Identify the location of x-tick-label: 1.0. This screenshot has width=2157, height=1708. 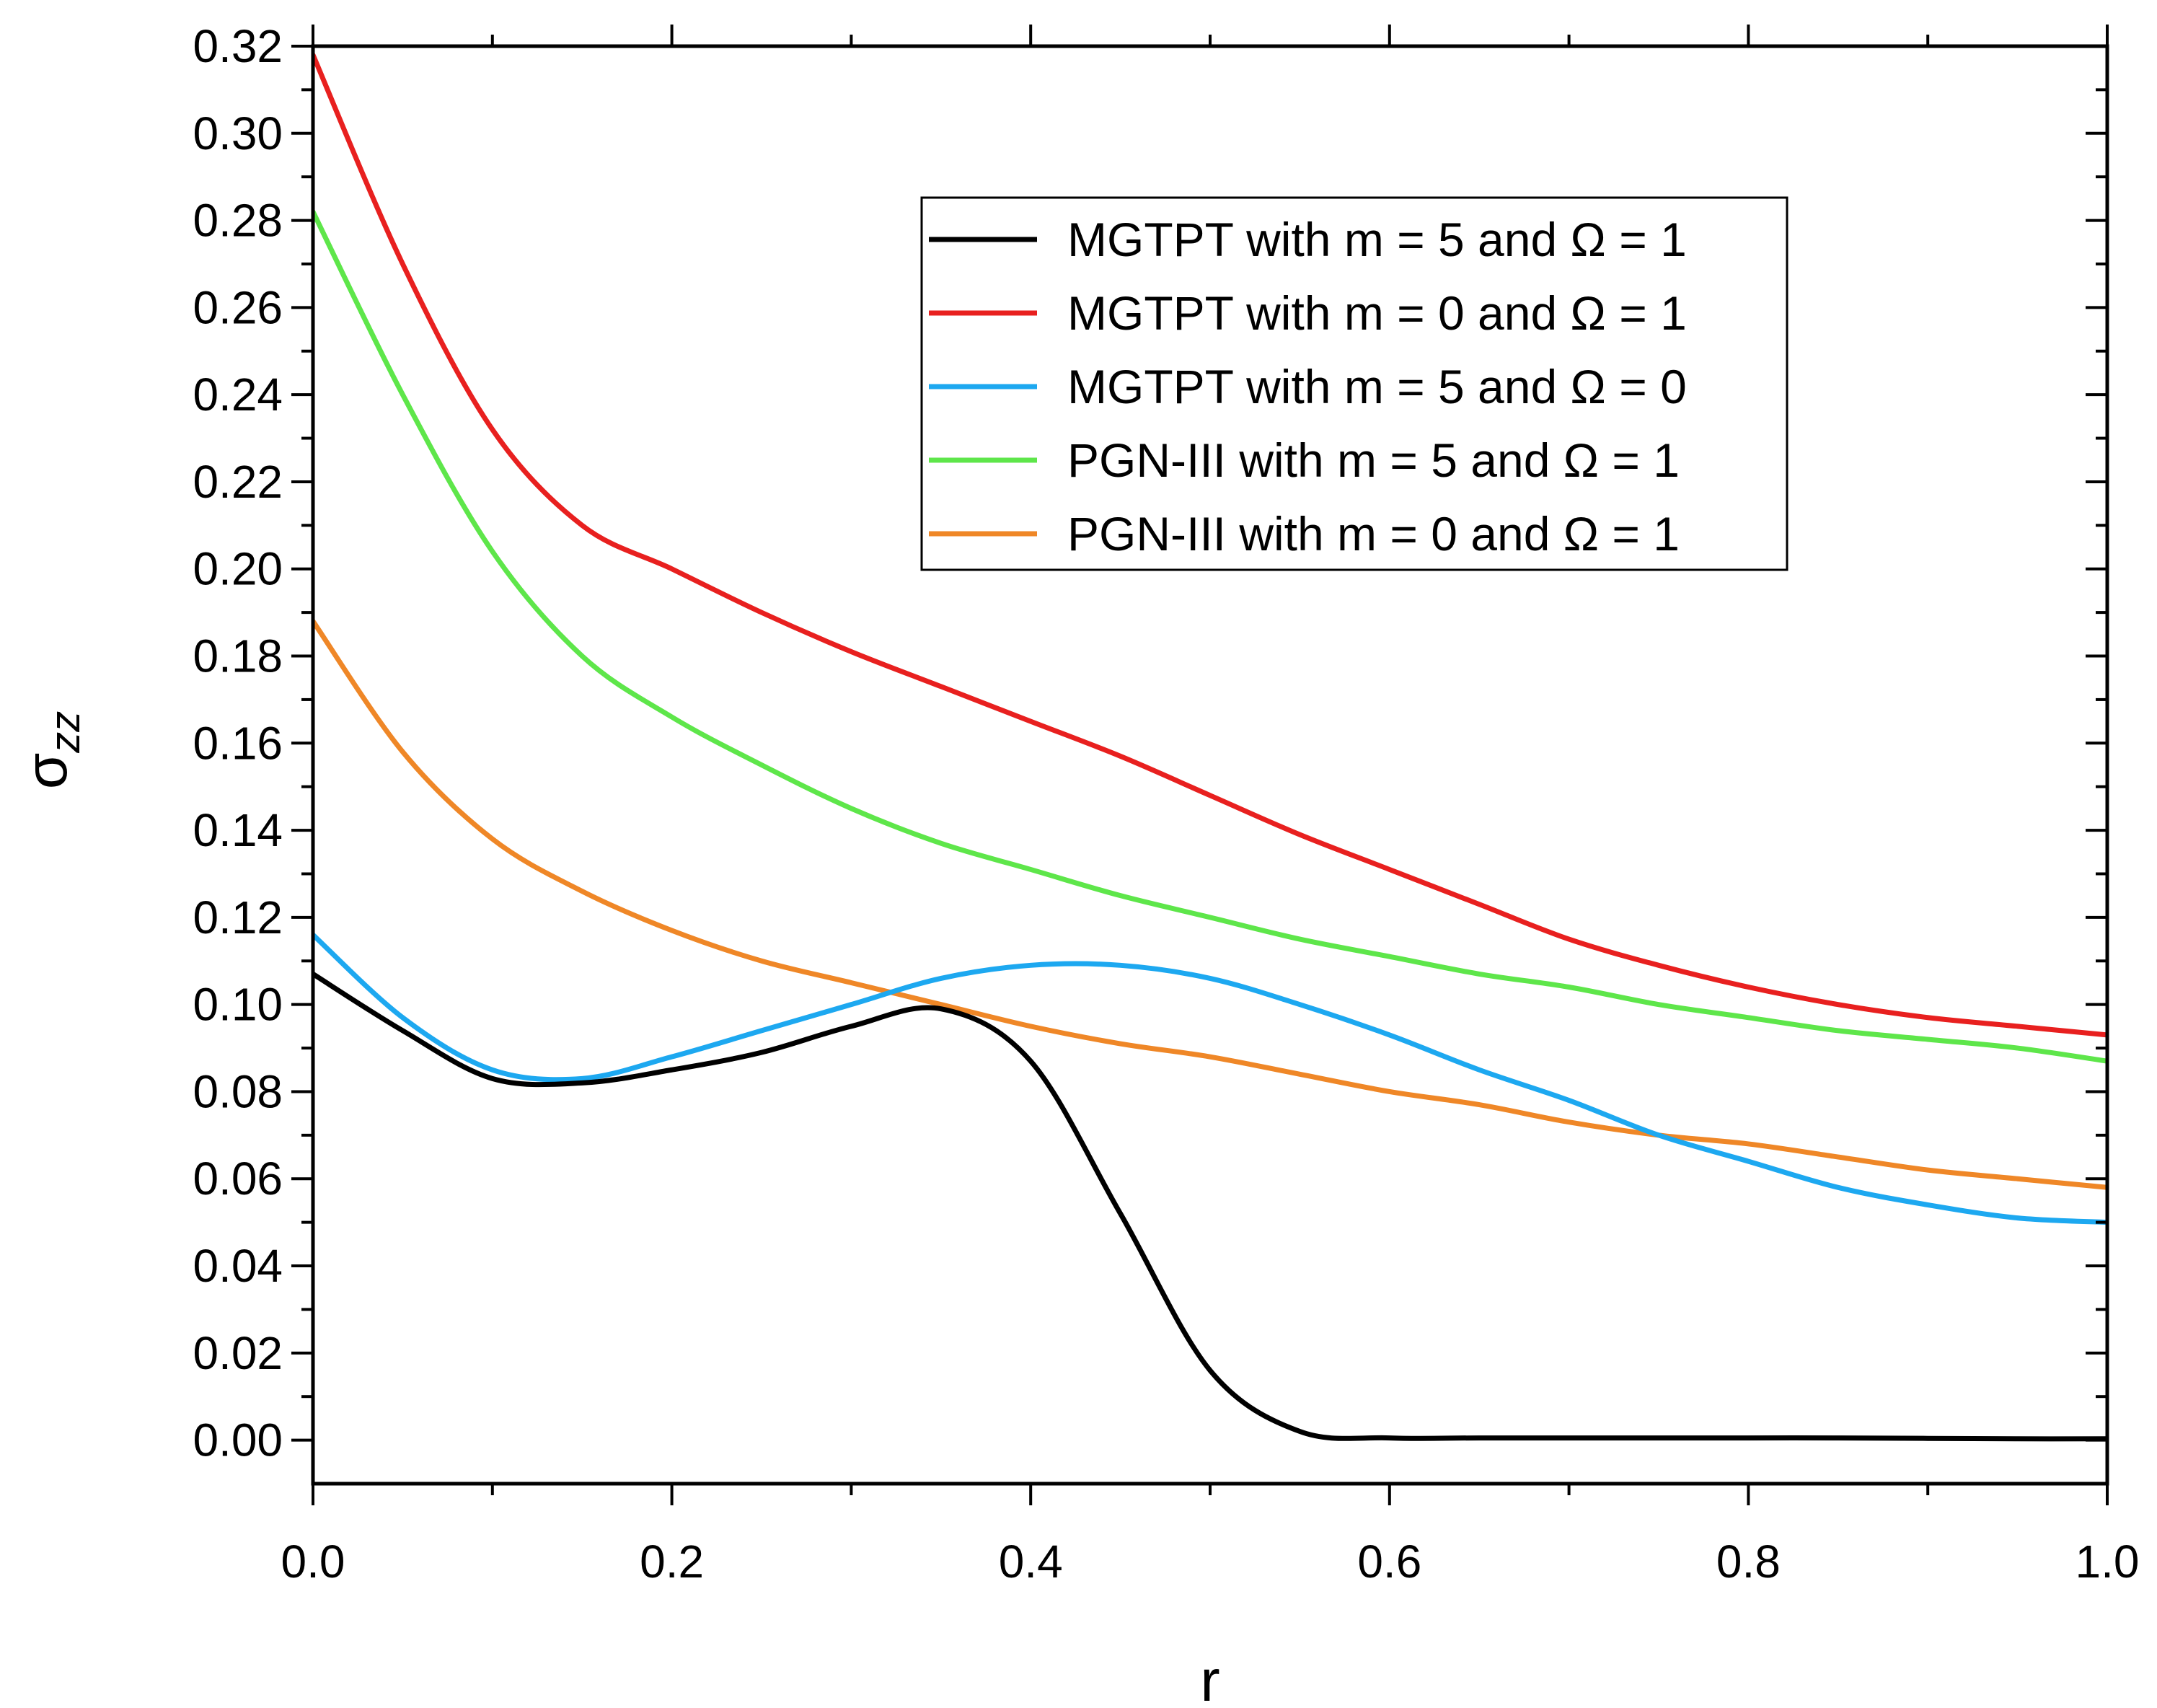
(2108, 1562).